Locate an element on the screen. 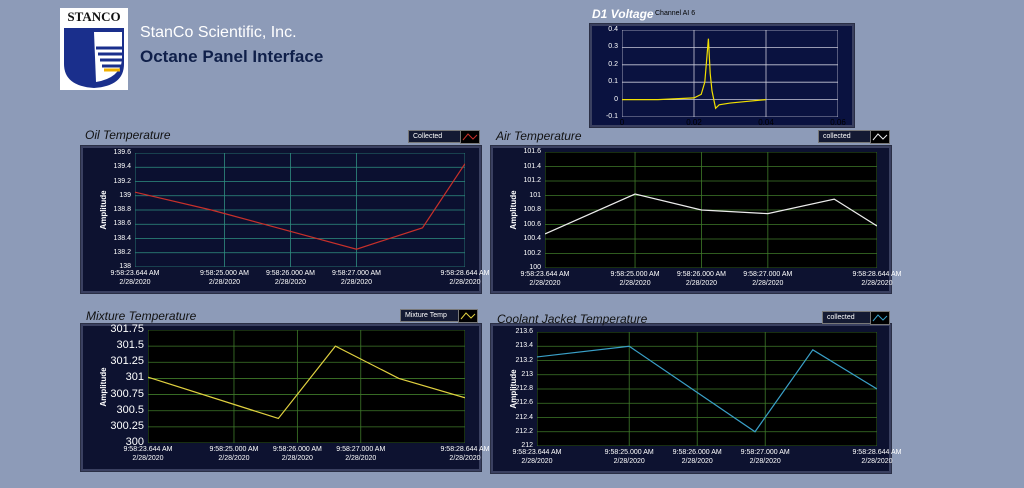 This screenshot has height=488, width=1024. chart-title: Oil Temperature is located at coordinates (128, 135).